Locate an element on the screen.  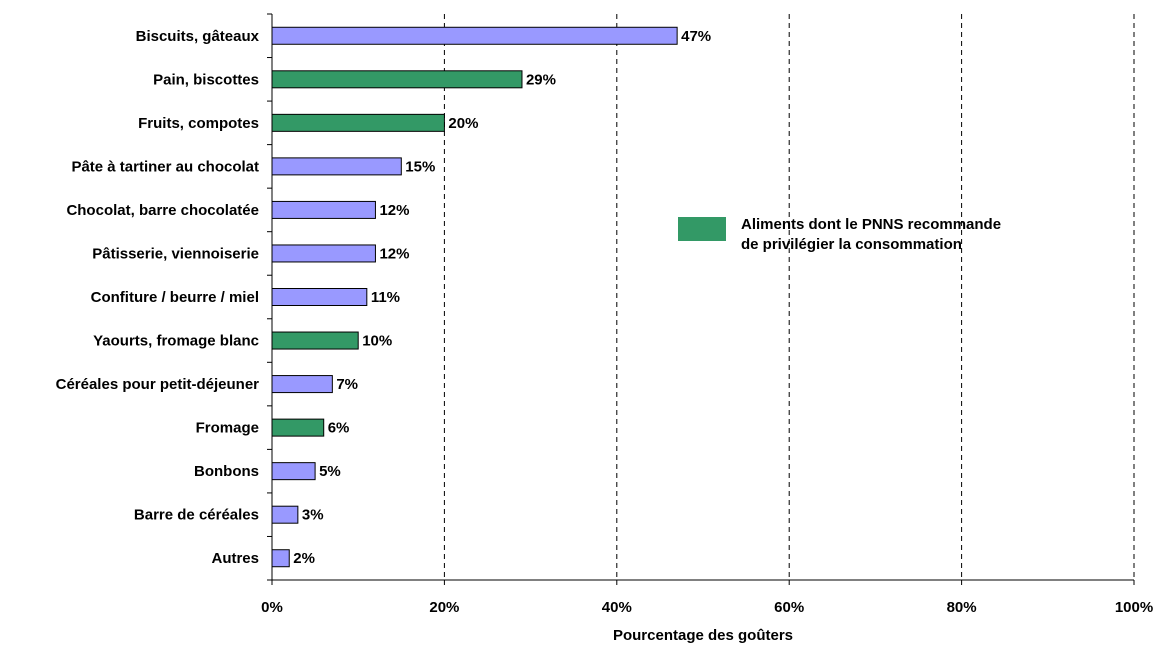
value-label-8: 7% is located at coordinates (347, 384).